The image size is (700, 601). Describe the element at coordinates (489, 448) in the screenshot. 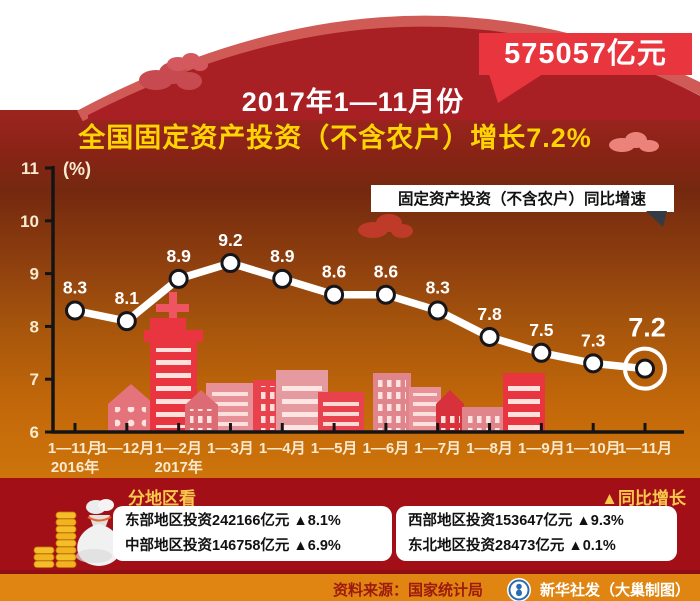

I see `x-tick-label: 1—8月` at that location.